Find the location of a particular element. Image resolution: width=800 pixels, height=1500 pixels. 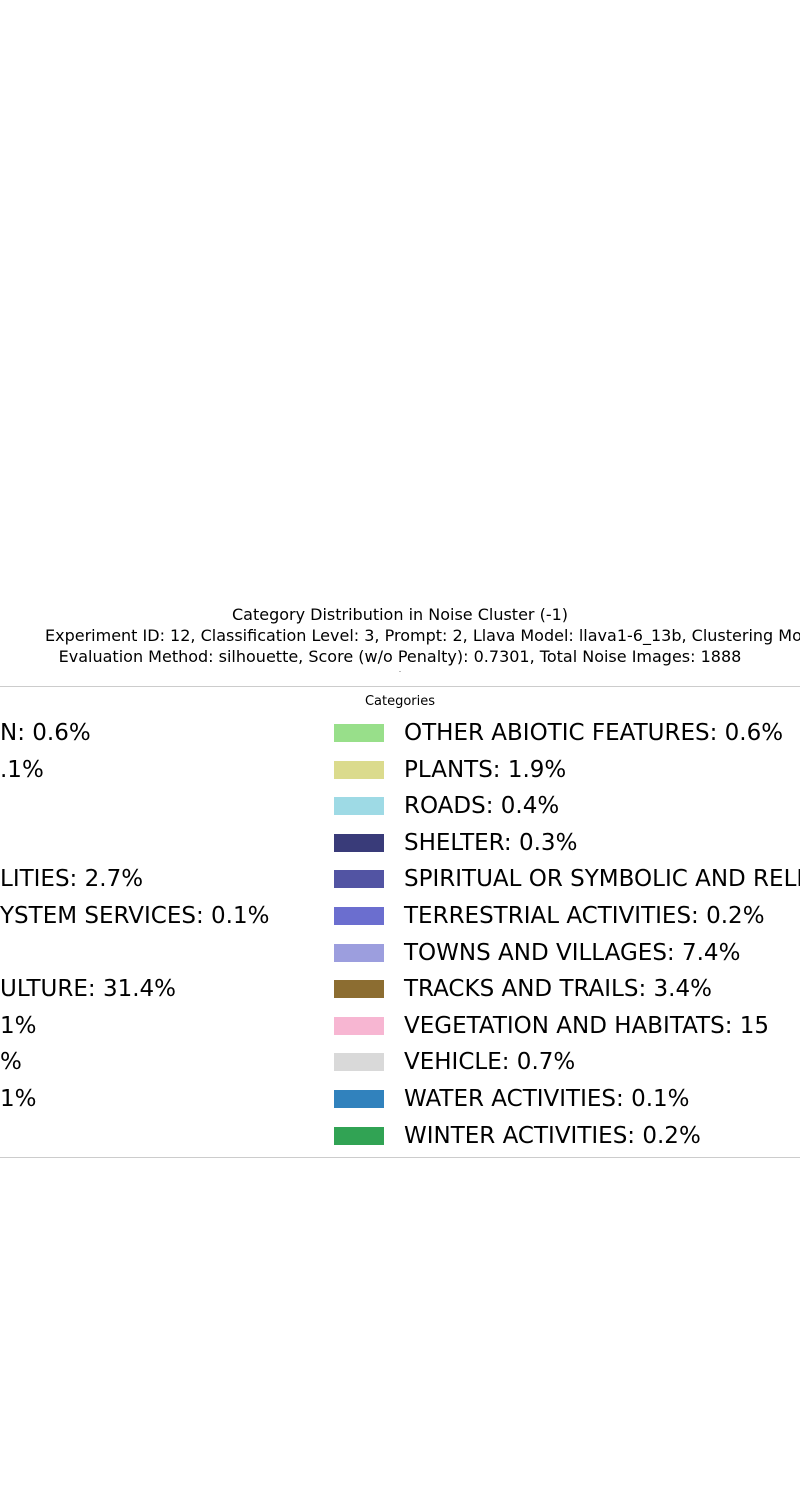

legend-label-3: SHELTER: 0.3% is located at coordinates (491, 842).